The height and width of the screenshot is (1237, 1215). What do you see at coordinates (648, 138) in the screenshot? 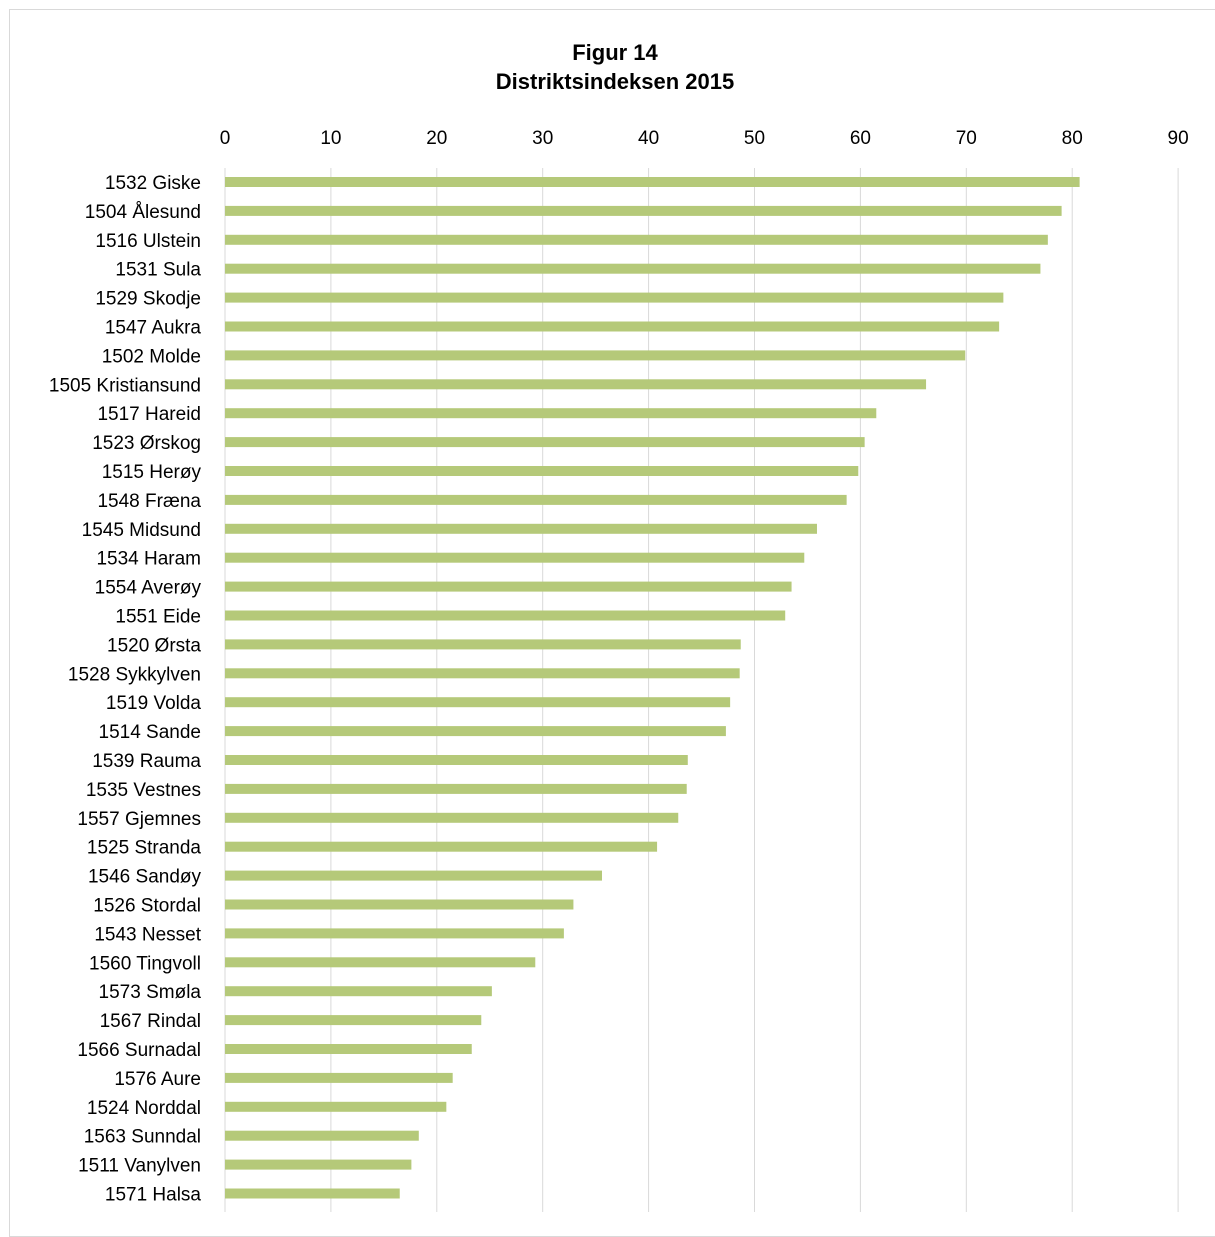
I see `x-tick-label: 40` at bounding box center [648, 138].